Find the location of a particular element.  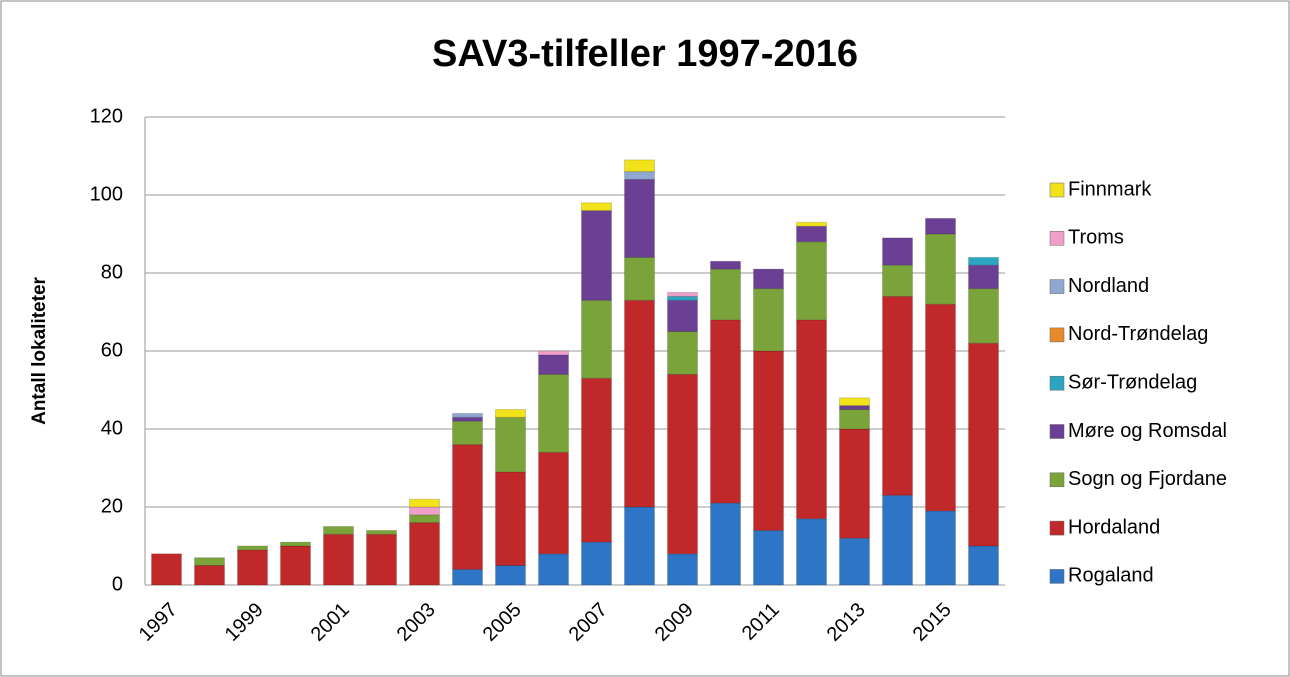

y-tick-label: 100 is located at coordinates (106, 194).